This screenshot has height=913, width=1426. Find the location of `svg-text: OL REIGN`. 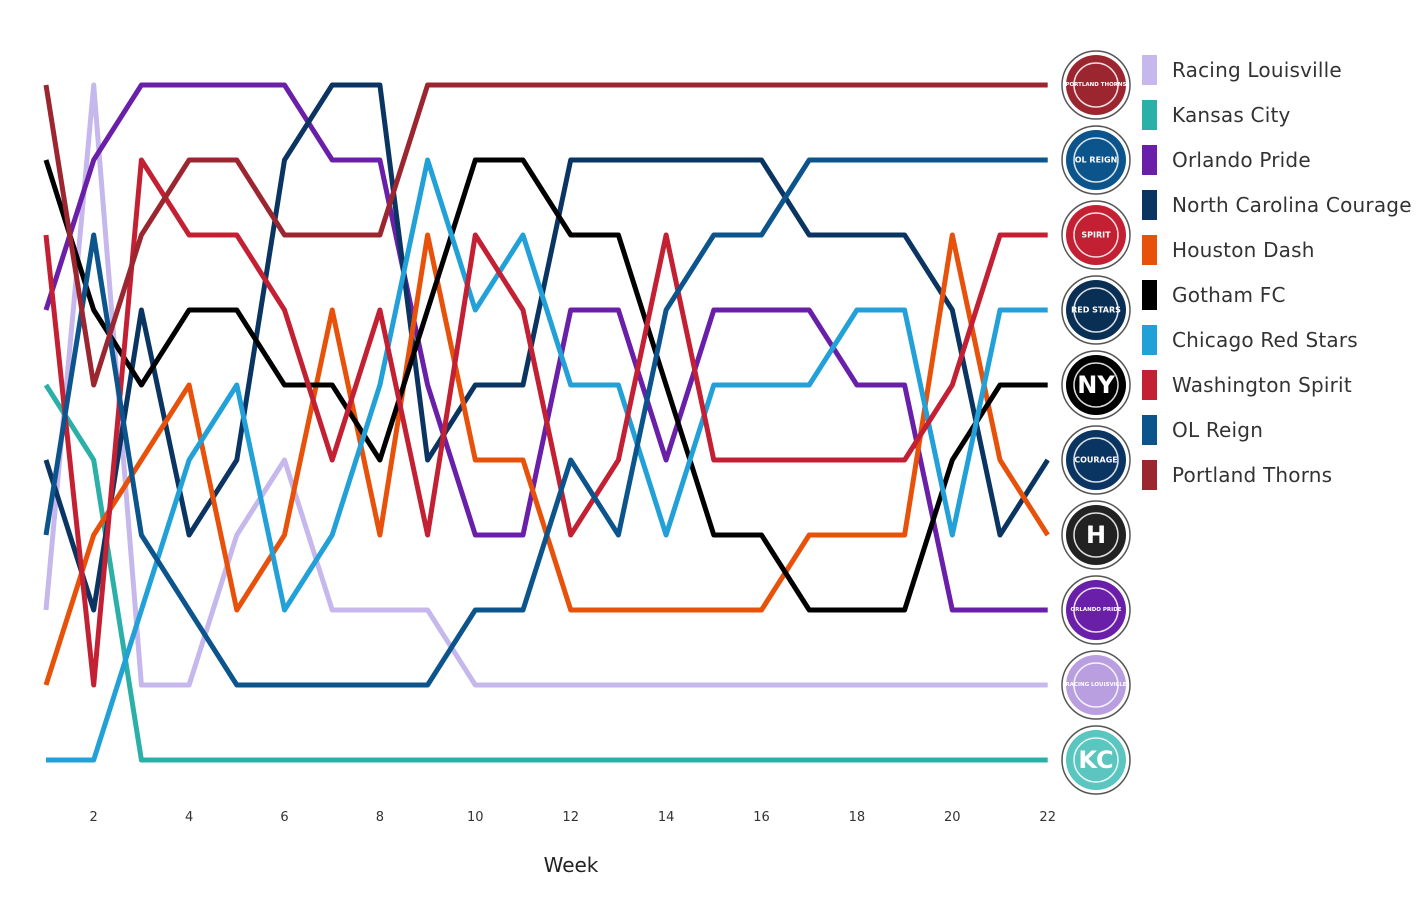

svg-text: OL REIGN is located at coordinates (1096, 160).